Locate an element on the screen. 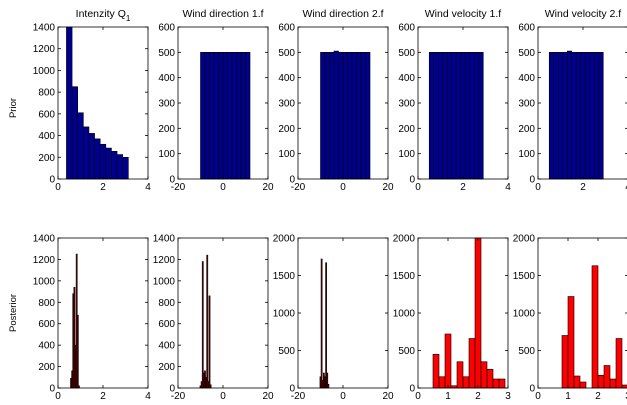  chart-title: Wind direction 1.f is located at coordinates (222, 14).